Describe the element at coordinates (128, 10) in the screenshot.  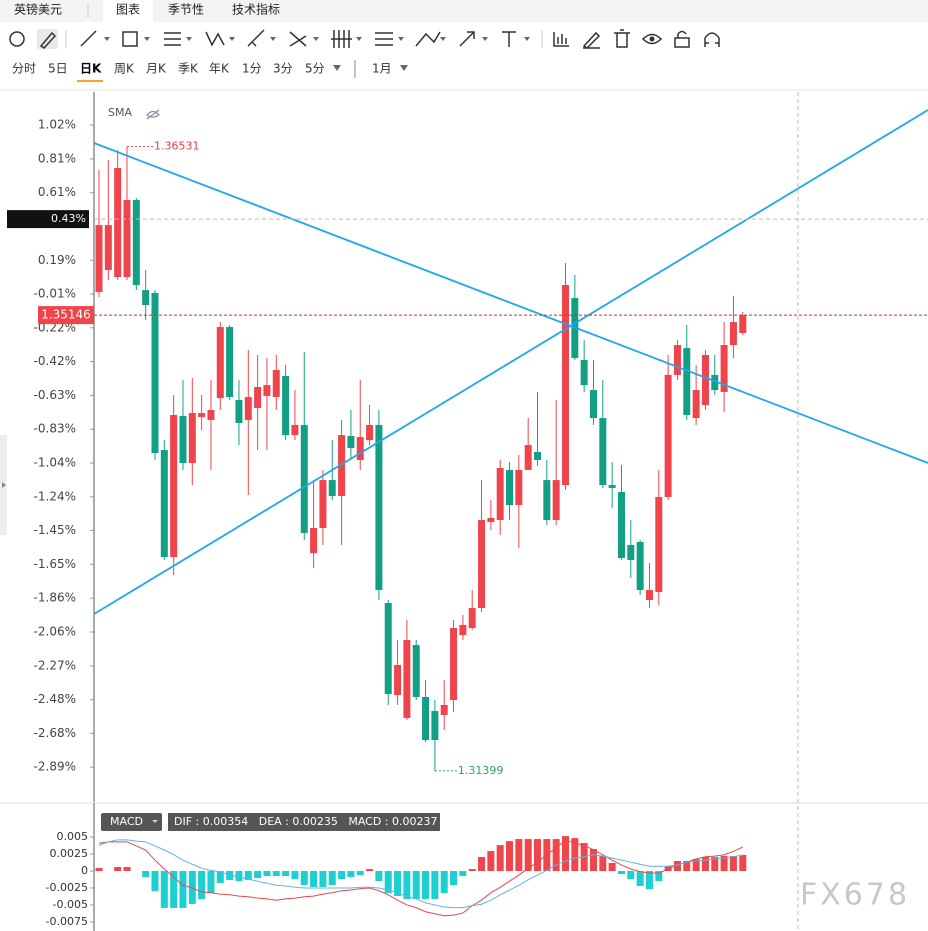
I see `tab: 图表` at that location.